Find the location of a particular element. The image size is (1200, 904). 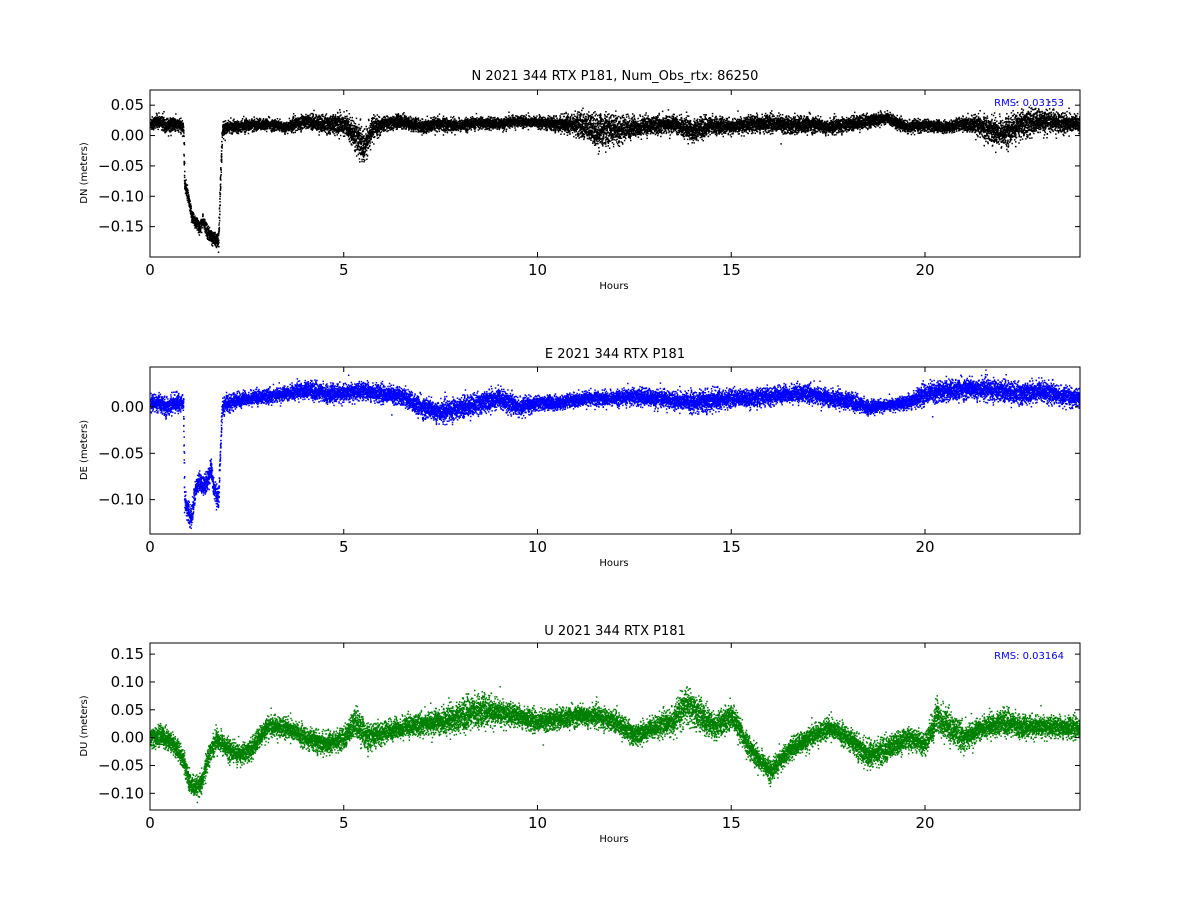

east-x-tick-label: 0 is located at coordinates (150, 547).